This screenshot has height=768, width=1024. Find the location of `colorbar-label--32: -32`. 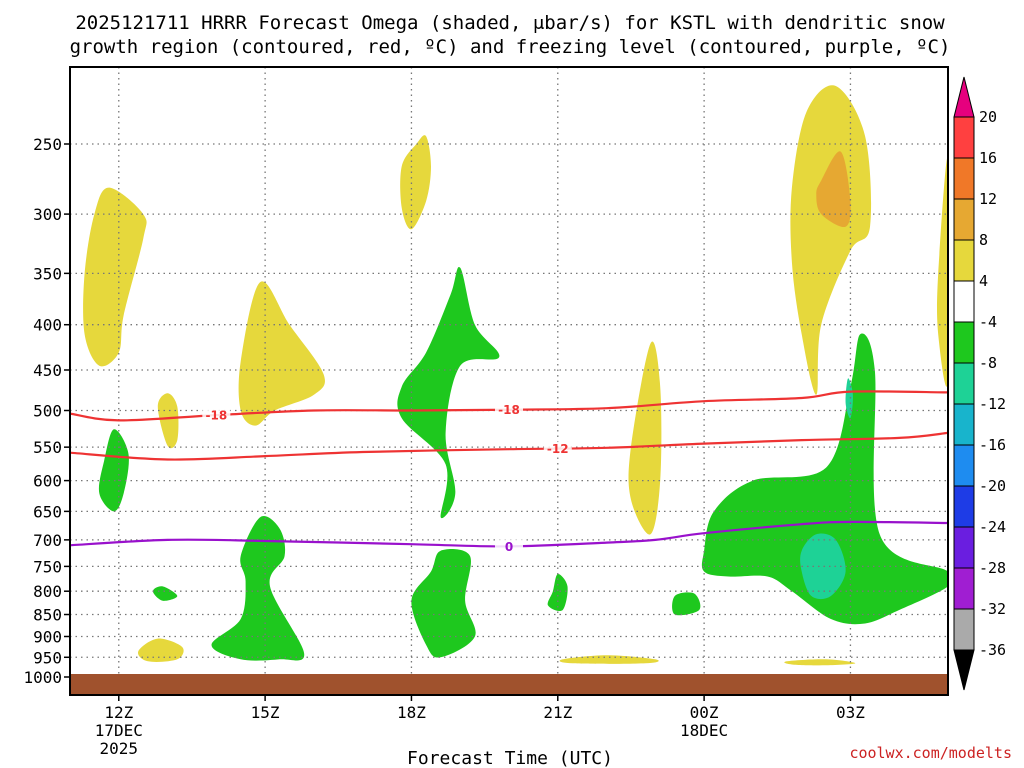

colorbar-label--32: -32 is located at coordinates (992, 609).